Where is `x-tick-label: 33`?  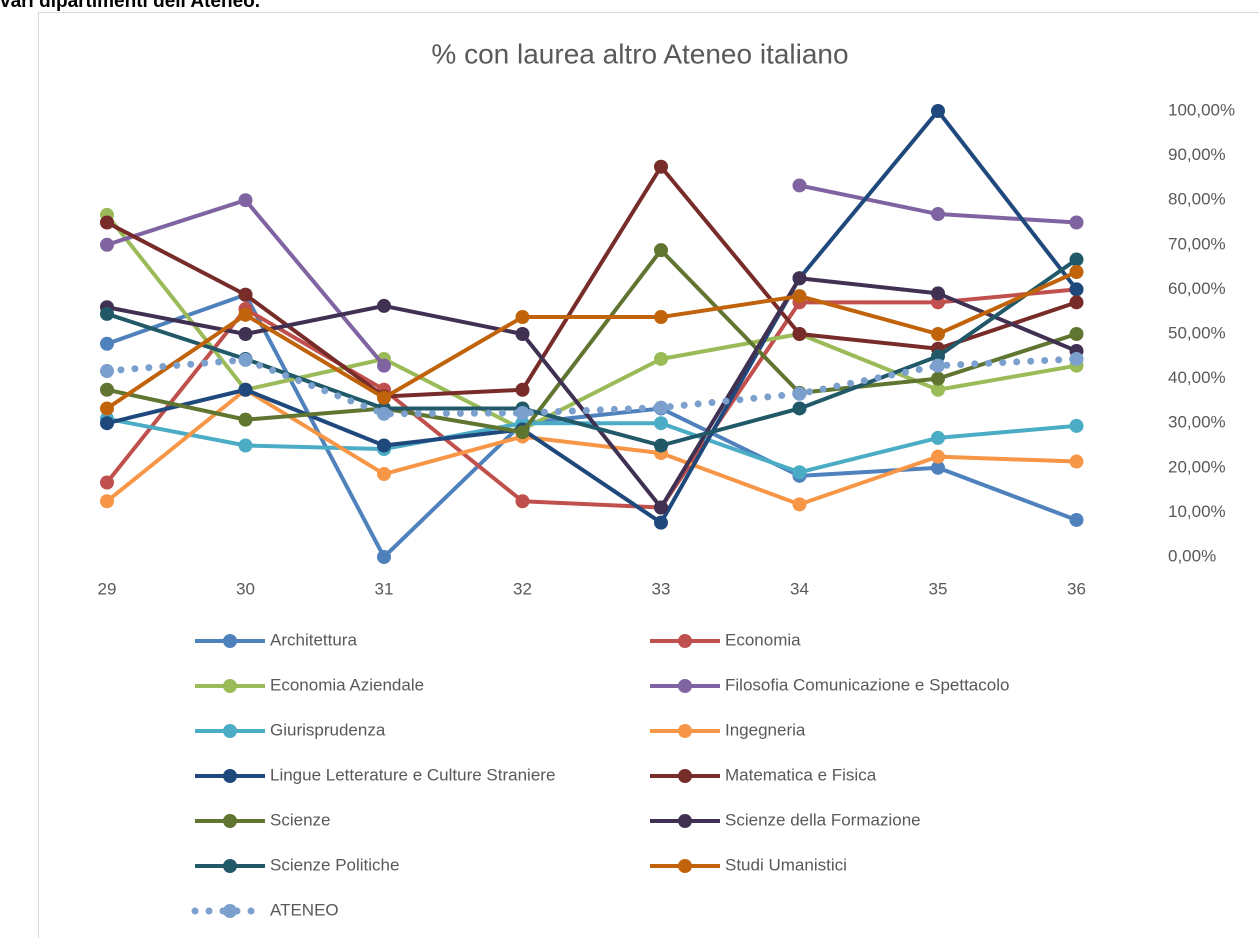
x-tick-label: 33 is located at coordinates (661, 588).